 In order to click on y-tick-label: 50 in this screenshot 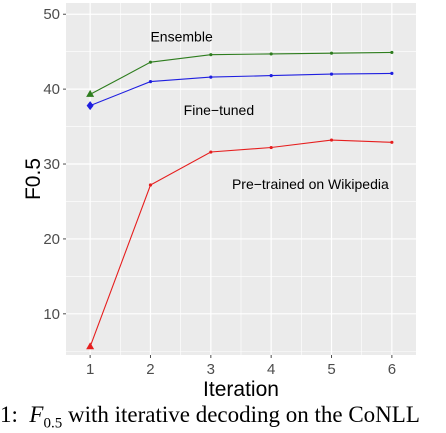, I will do `click(51, 14)`.